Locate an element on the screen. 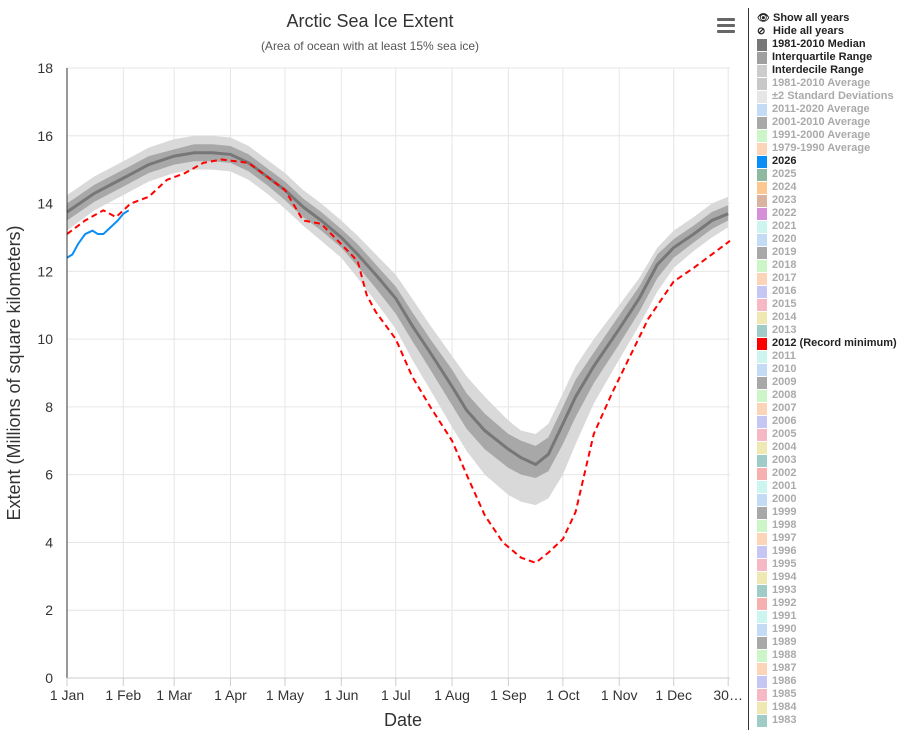 Image resolution: width=900 pixels, height=730 pixels. legend-label: 2009 is located at coordinates (784, 382).